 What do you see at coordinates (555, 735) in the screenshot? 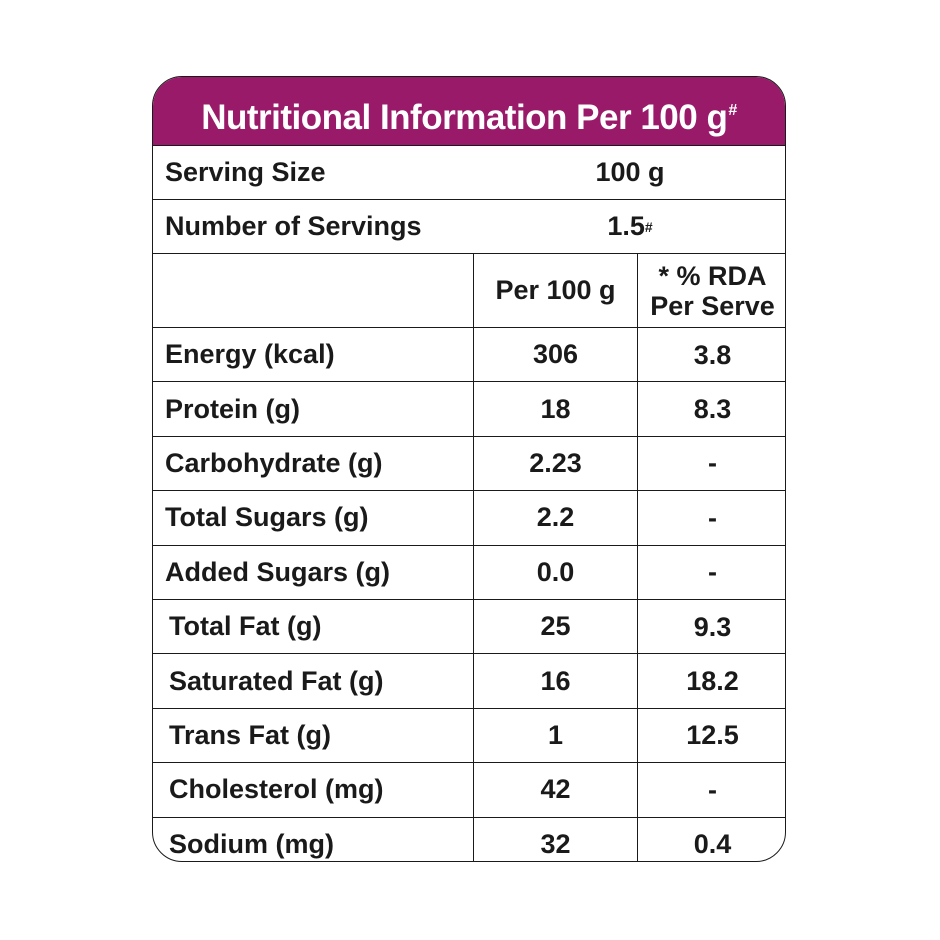
I see `per100-value: 1` at bounding box center [555, 735].